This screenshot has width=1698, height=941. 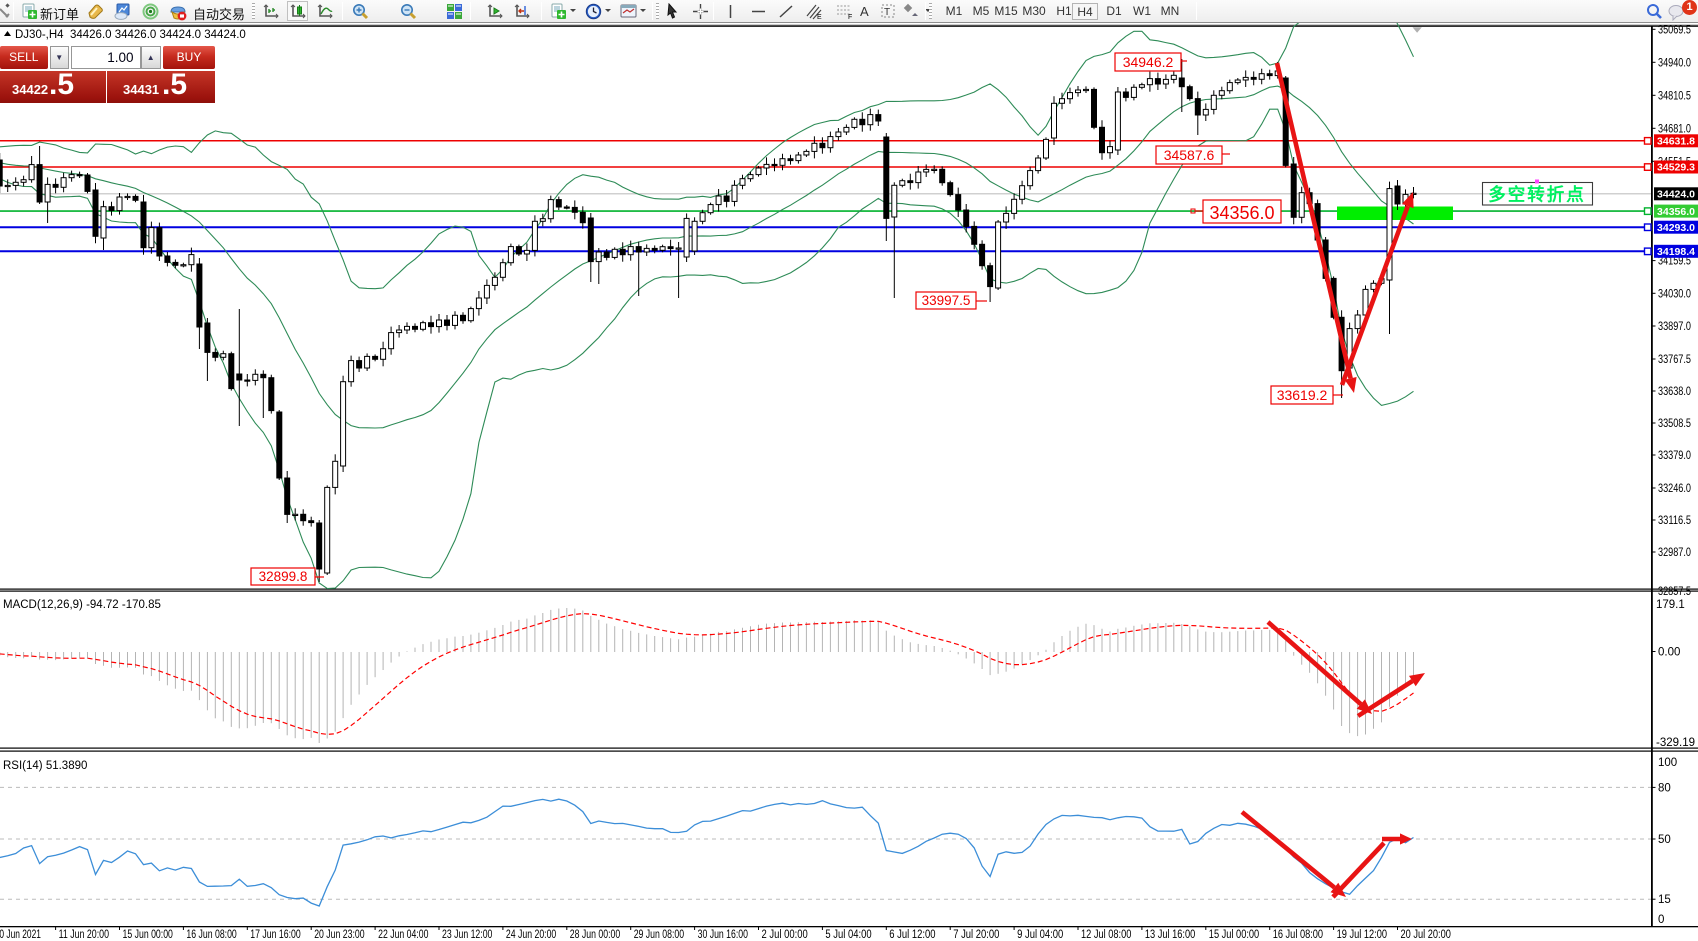 What do you see at coordinates (45, 766) in the screenshot?
I see `svg-text: RSI(14) 51.3890` at bounding box center [45, 766].